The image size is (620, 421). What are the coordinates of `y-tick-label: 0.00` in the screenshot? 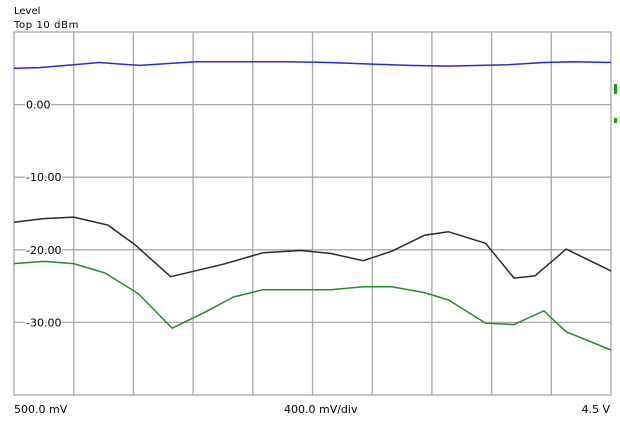 It's located at (38, 105).